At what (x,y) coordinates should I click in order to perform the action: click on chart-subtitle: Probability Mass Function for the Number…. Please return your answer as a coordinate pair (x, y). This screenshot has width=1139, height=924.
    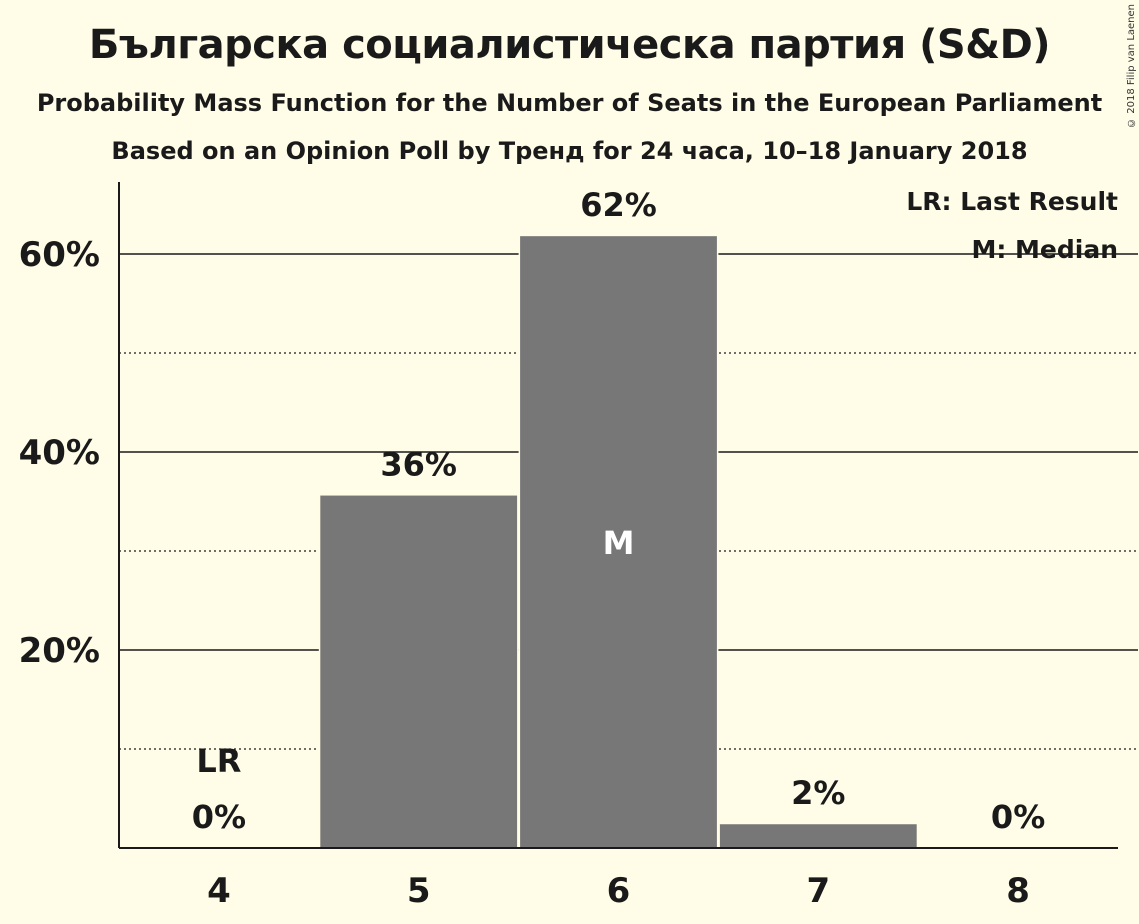
    Looking at the image, I should click on (569, 103).